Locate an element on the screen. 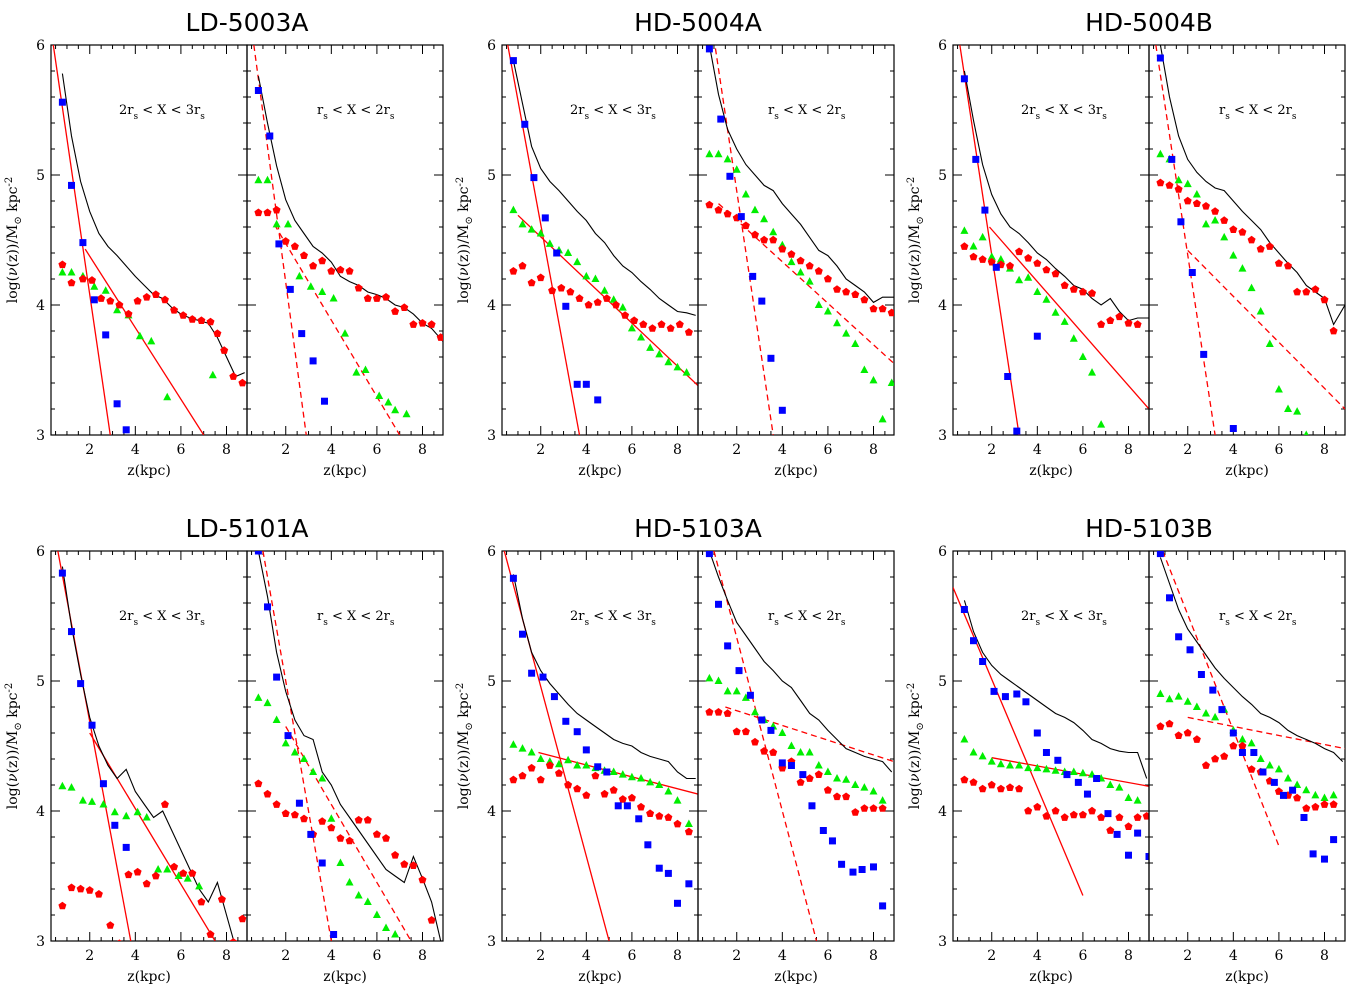 The height and width of the screenshot is (991, 1356). range-label: 2rs < X < 3rs is located at coordinates (162, 112).